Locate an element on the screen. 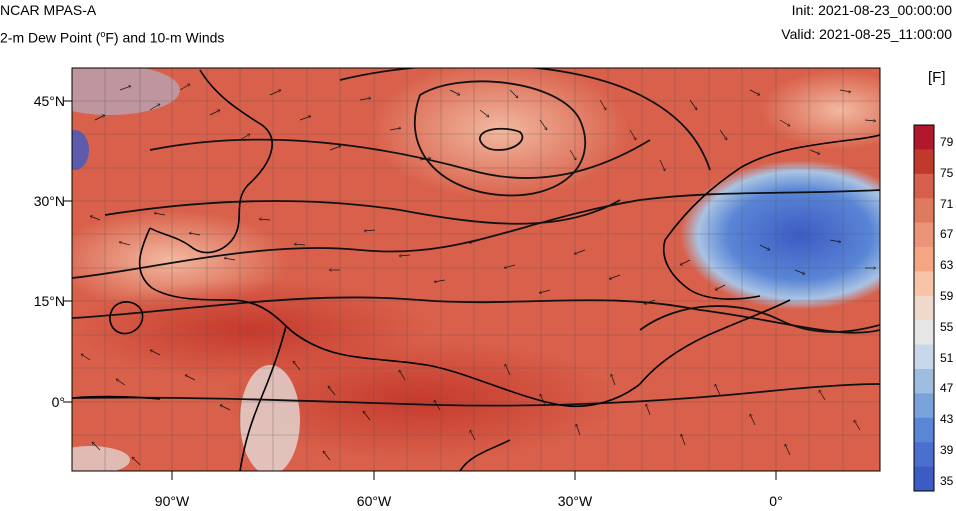 Image resolution: width=956 pixels, height=511 pixels. valid-time-label: Valid: 2021-08-25_11:00:00 is located at coordinates (866, 34).